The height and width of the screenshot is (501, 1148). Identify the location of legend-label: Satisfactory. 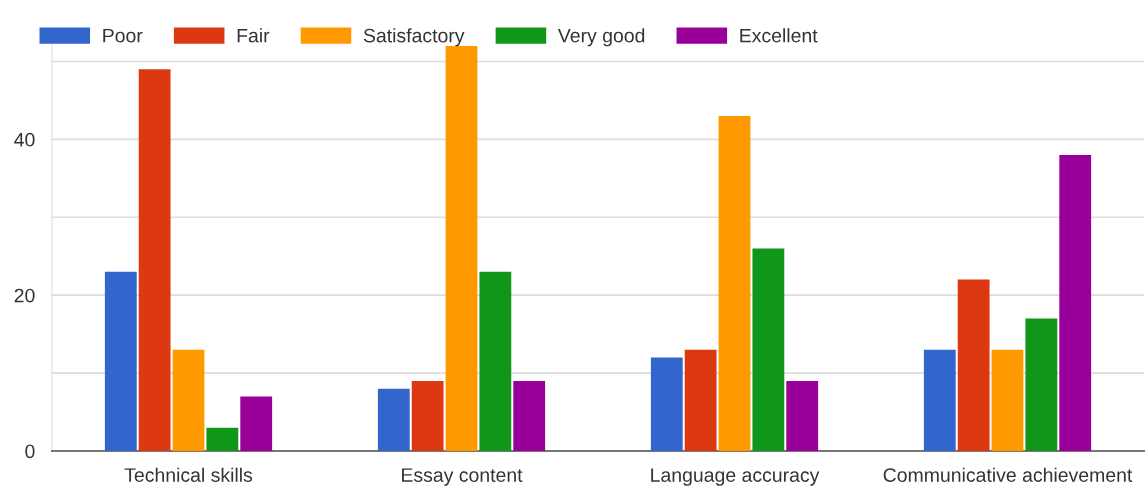
(414, 37).